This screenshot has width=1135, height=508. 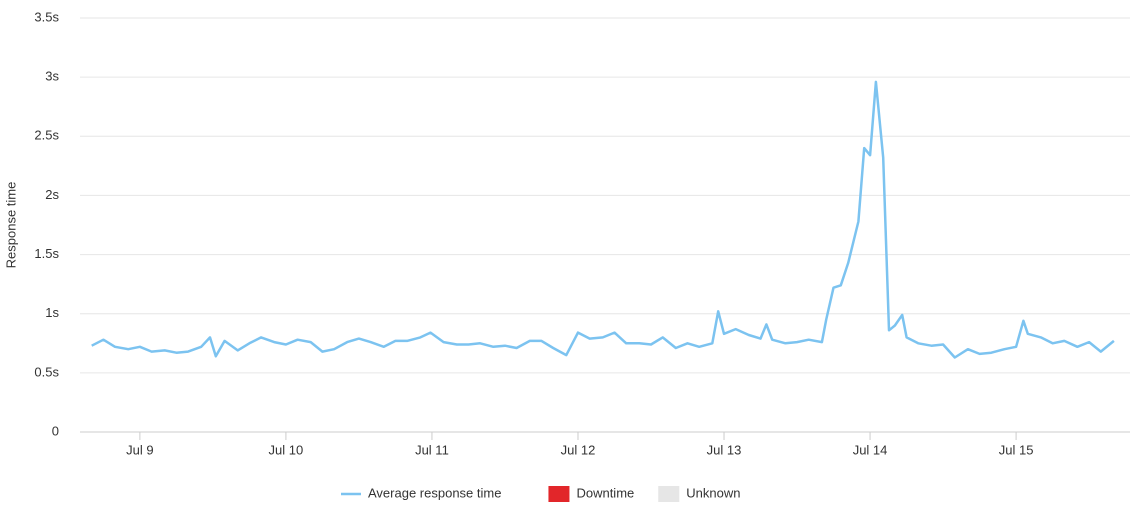 What do you see at coordinates (578, 449) in the screenshot?
I see `x-tick-label: Jul 12` at bounding box center [578, 449].